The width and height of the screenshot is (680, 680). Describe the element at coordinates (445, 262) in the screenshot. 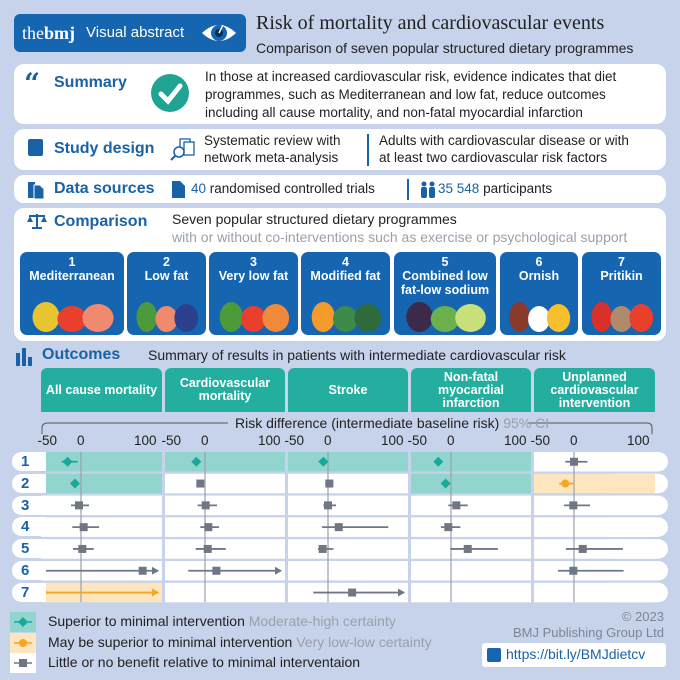

I see `diet-number: 5` at that location.